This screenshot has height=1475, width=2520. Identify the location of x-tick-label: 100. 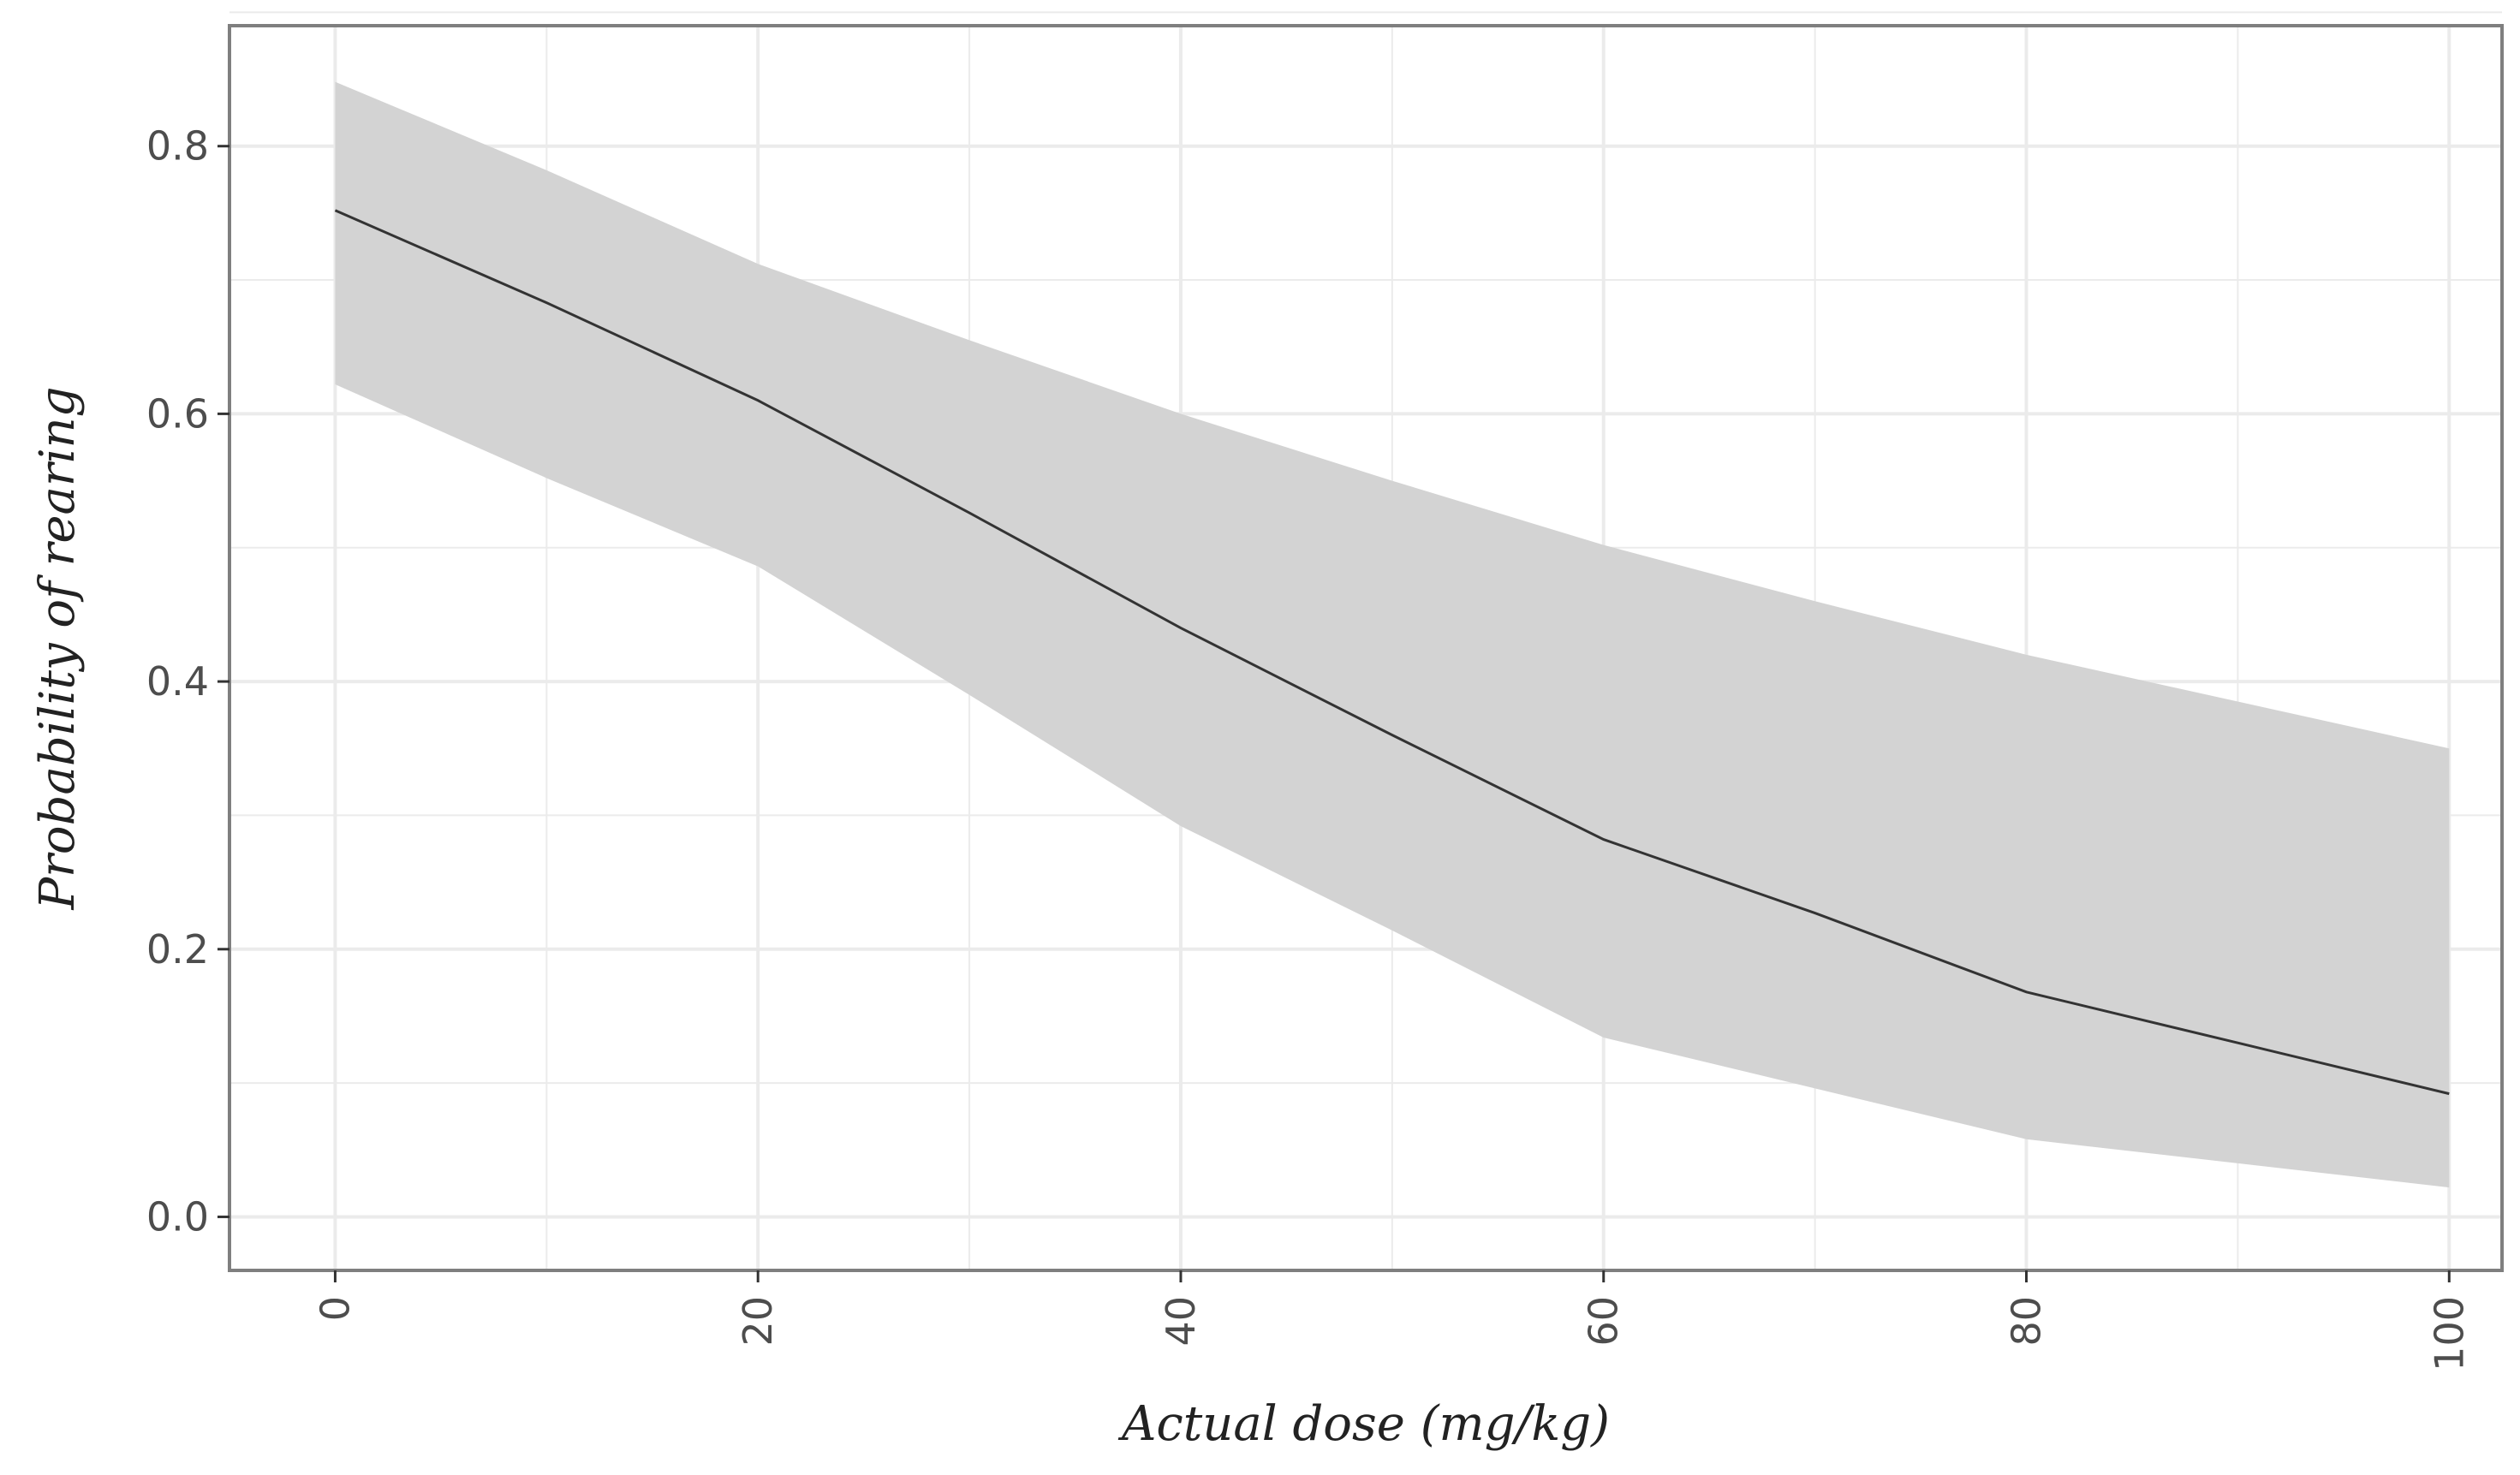
(2449, 1333).